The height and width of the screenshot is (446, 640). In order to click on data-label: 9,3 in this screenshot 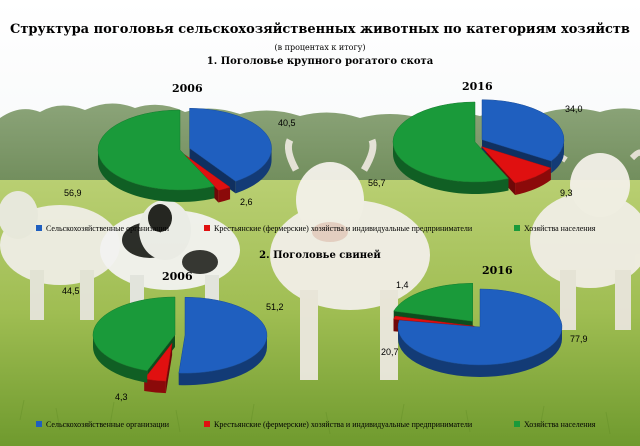, I will do `click(566, 193)`.